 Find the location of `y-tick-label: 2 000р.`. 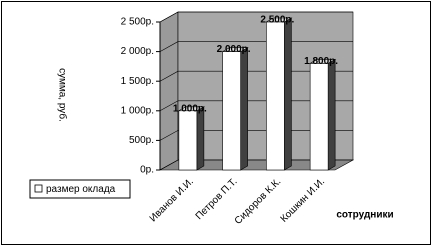

y-tick-label: 2 000р. is located at coordinates (137, 51).